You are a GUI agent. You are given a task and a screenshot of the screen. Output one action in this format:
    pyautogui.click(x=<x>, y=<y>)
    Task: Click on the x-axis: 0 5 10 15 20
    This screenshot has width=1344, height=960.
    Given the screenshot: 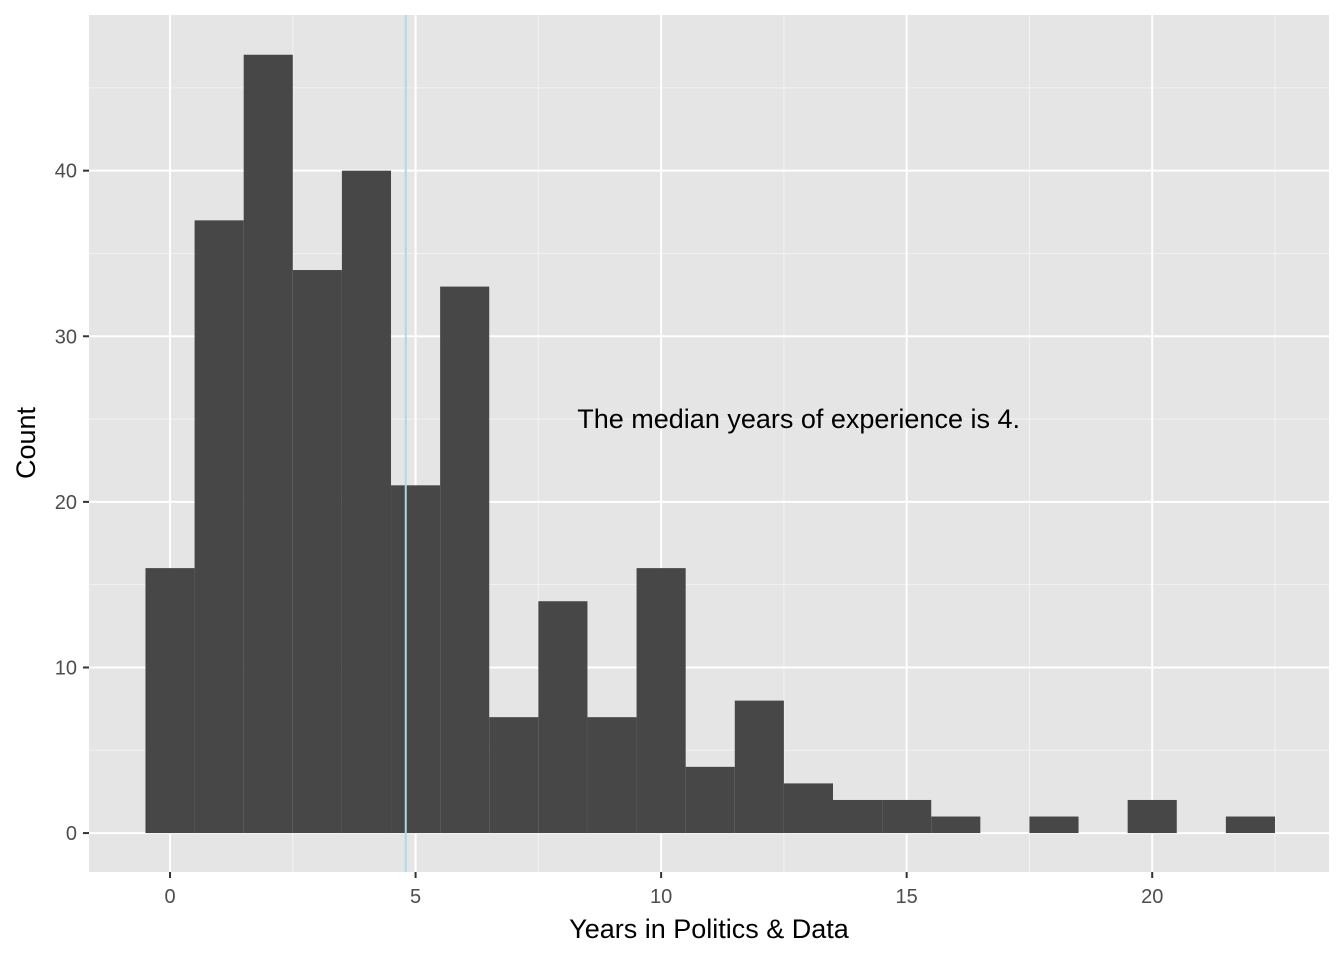 What is the action you would take?
    pyautogui.click(x=663, y=890)
    